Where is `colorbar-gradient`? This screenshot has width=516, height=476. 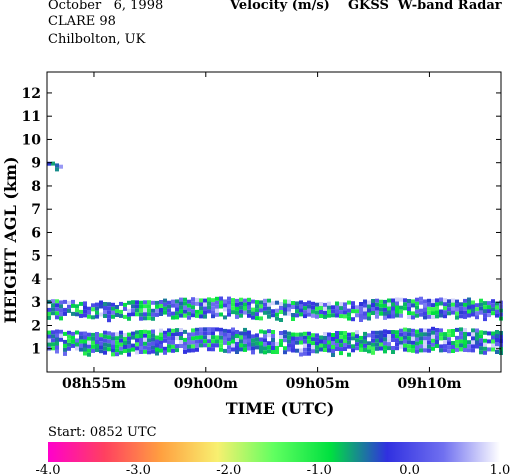
colorbar-gradient is located at coordinates (274, 452).